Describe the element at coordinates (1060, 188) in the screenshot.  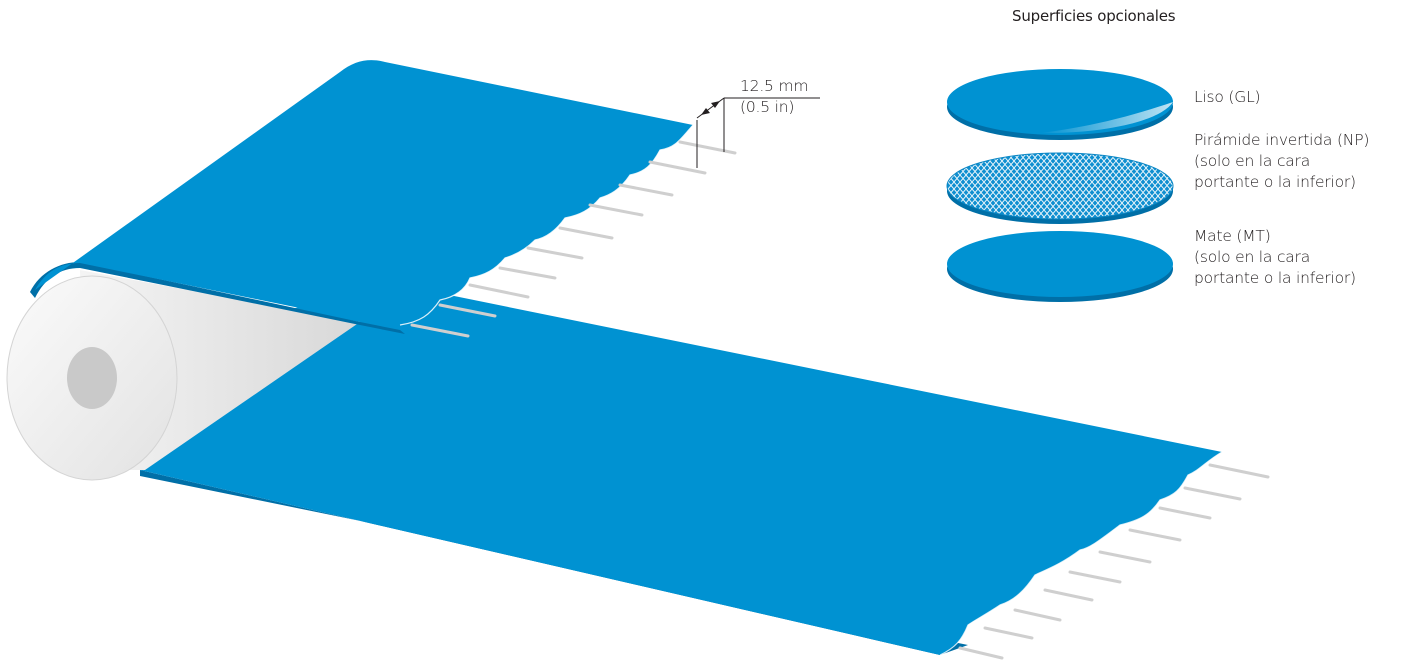
I see `surface-disc-inverted-pyramid` at that location.